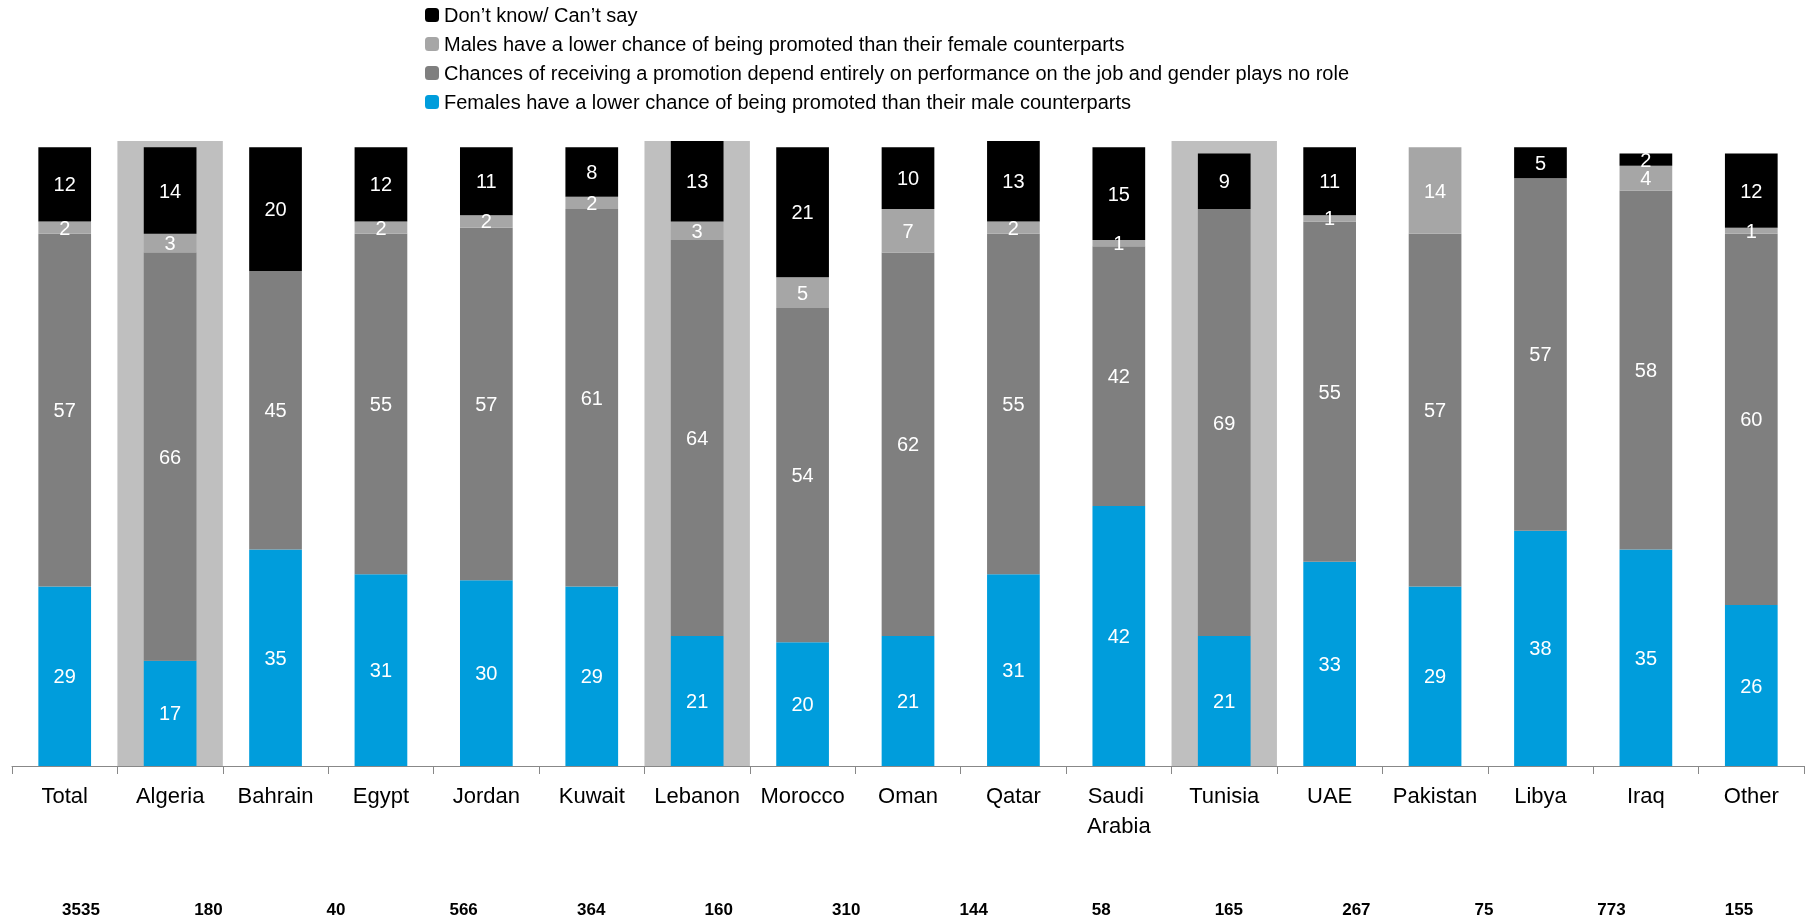 The width and height of the screenshot is (1812, 920). What do you see at coordinates (64, 795) in the screenshot?
I see `x-tick-label: Total` at bounding box center [64, 795].